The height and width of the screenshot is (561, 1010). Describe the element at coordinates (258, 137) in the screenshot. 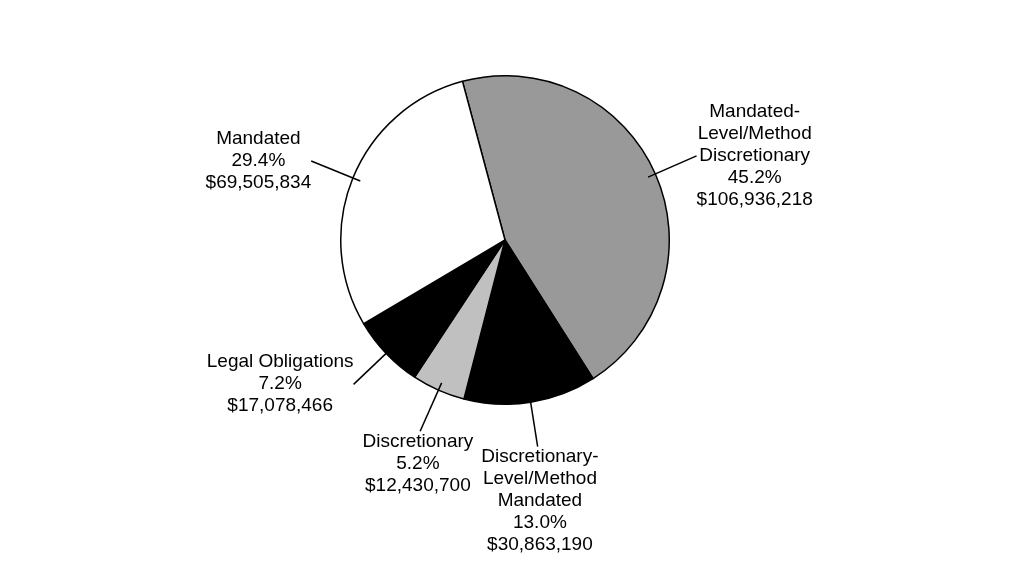

I see `slice-label: Mandated` at that location.